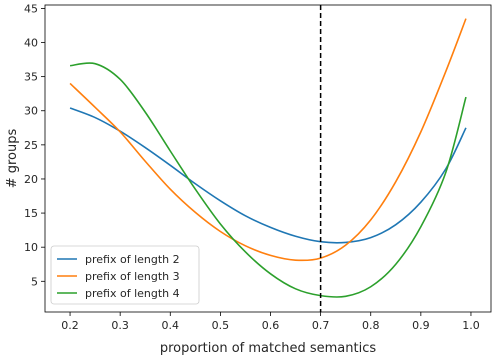 Image resolution: width=493 pixels, height=360 pixels. What do you see at coordinates (120, 325) in the screenshot?
I see `x-tick-label: 0.3` at bounding box center [120, 325].